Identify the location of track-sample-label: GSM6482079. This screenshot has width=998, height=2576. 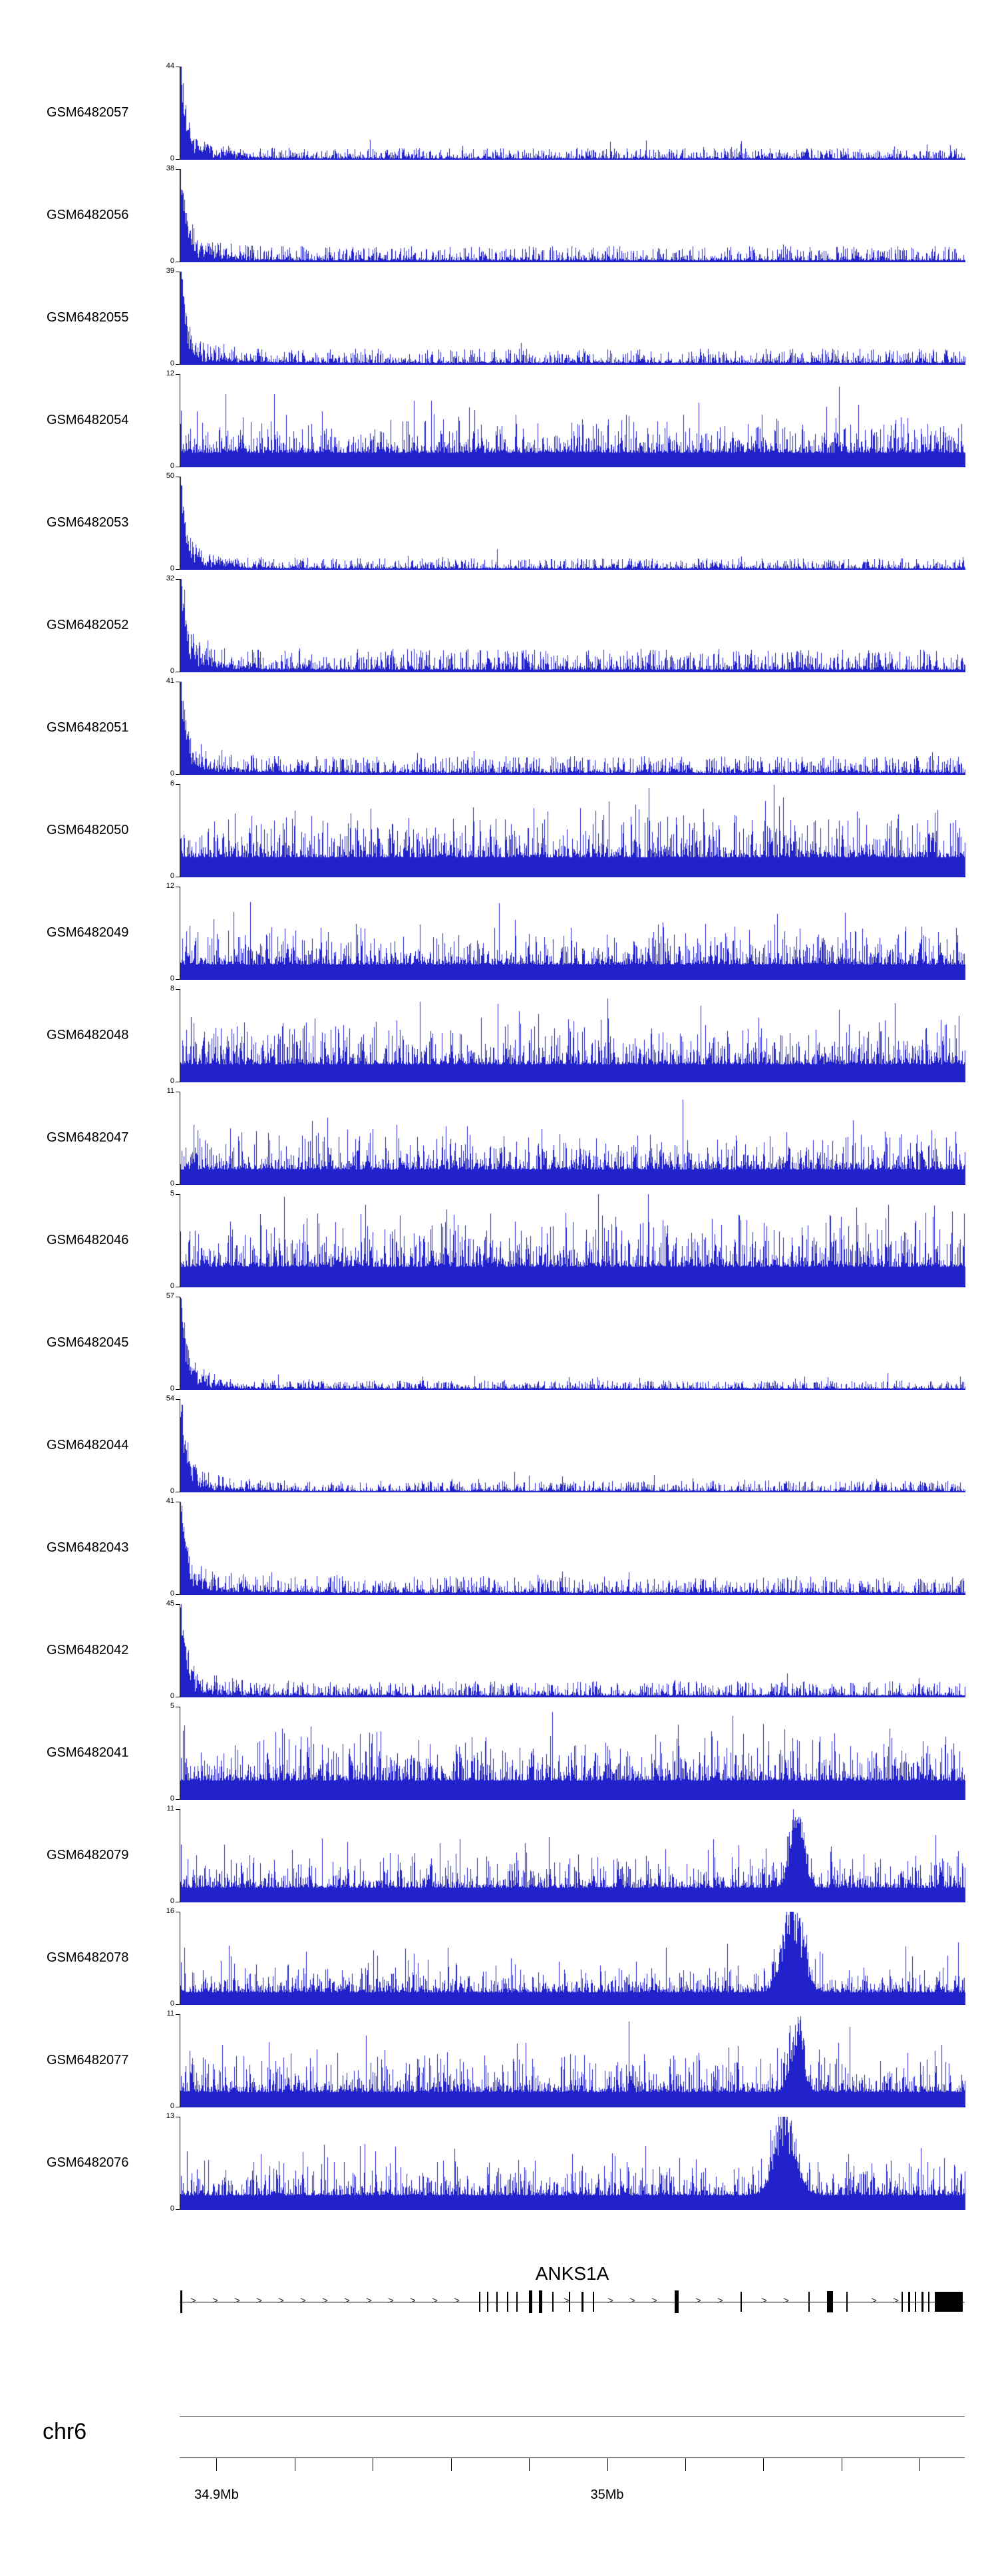
(88, 1855).